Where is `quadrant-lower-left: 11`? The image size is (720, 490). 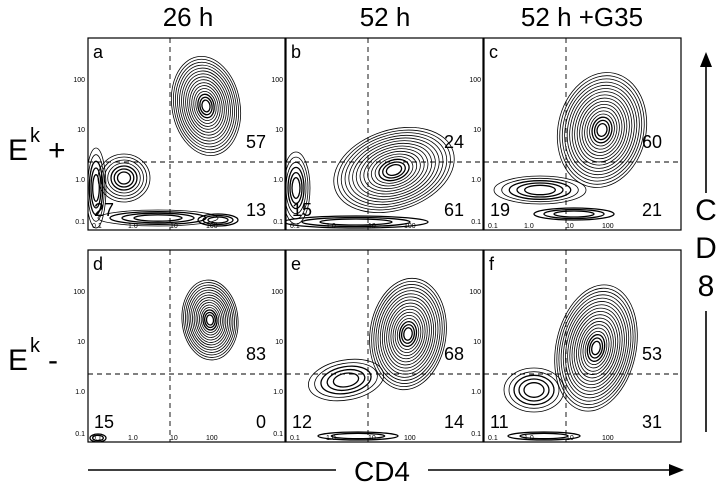
quadrant-lower-left: 11 is located at coordinates (499, 422).